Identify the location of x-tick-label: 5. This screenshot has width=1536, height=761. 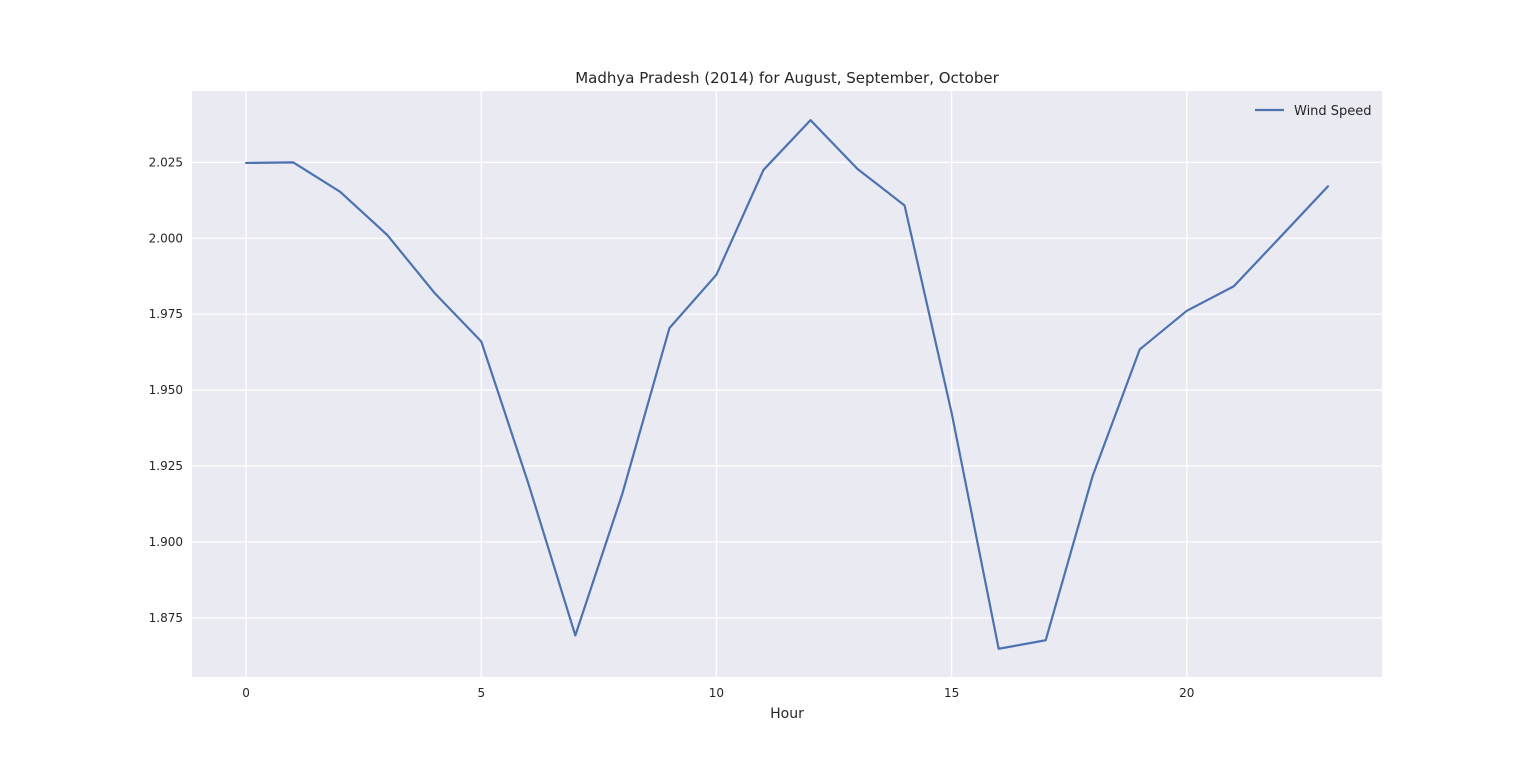
(481, 693).